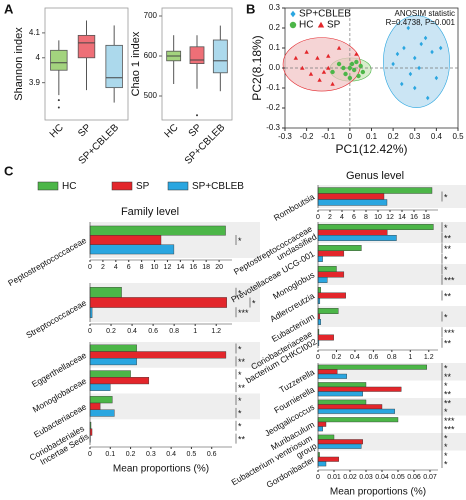 The image size is (466, 500). I want to click on y-tick-label: 0.2, so click(275, 27).